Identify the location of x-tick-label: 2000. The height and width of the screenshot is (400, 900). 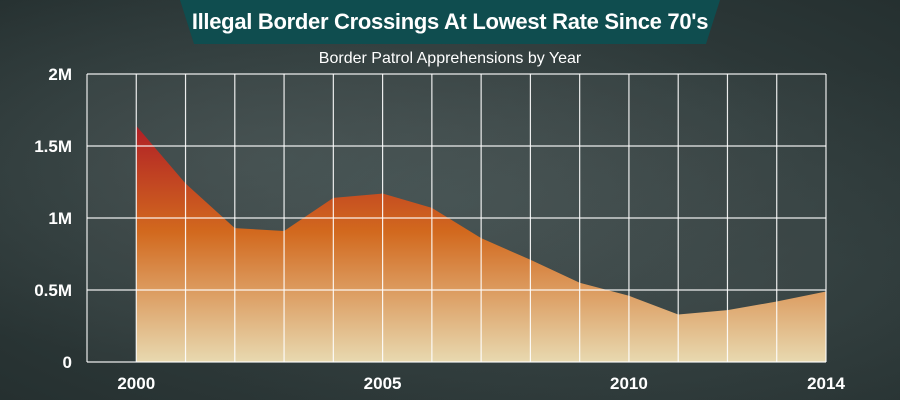
(136, 383).